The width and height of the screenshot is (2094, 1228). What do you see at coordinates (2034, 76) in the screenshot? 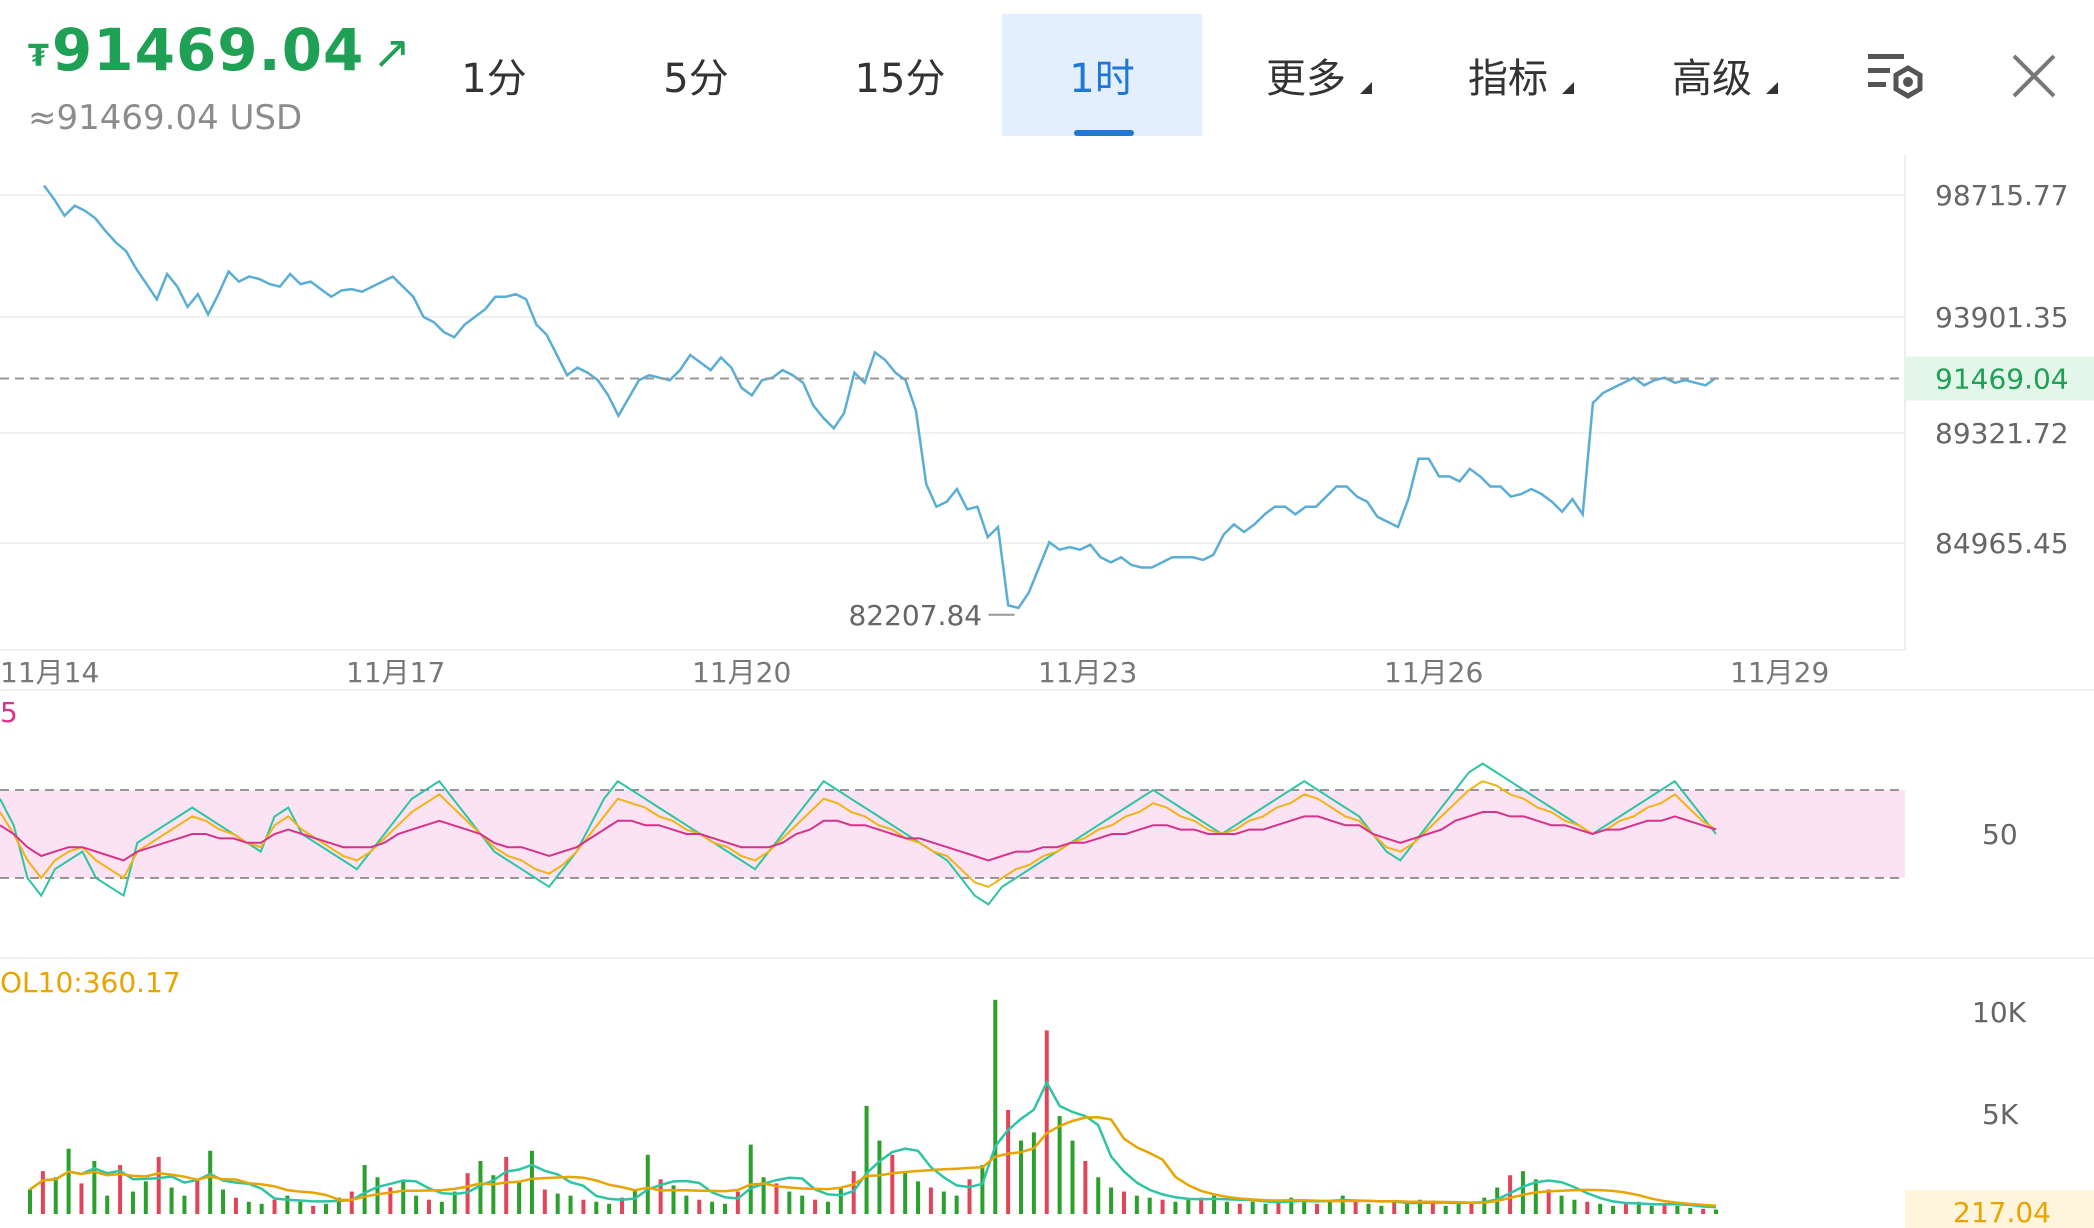
I see `close-icon` at bounding box center [2034, 76].